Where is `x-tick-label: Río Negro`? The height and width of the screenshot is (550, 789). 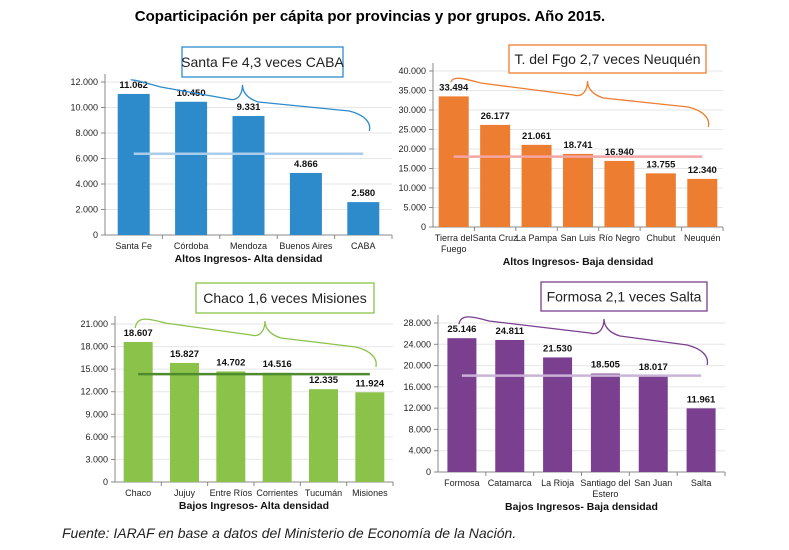
x-tick-label: Río Negro is located at coordinates (619, 238).